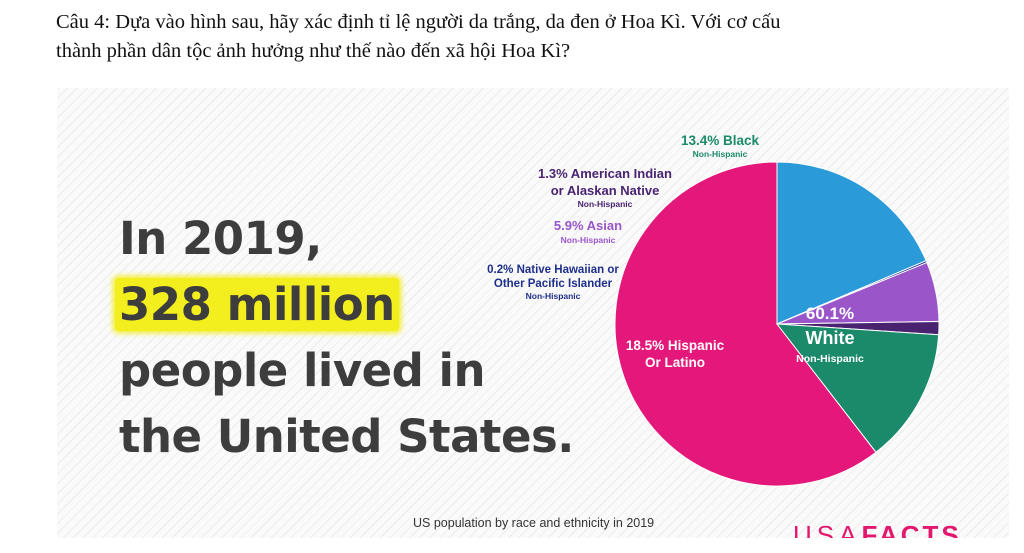  Describe the element at coordinates (827, 529) in the screenshot. I see `logo-usa: USA` at that location.